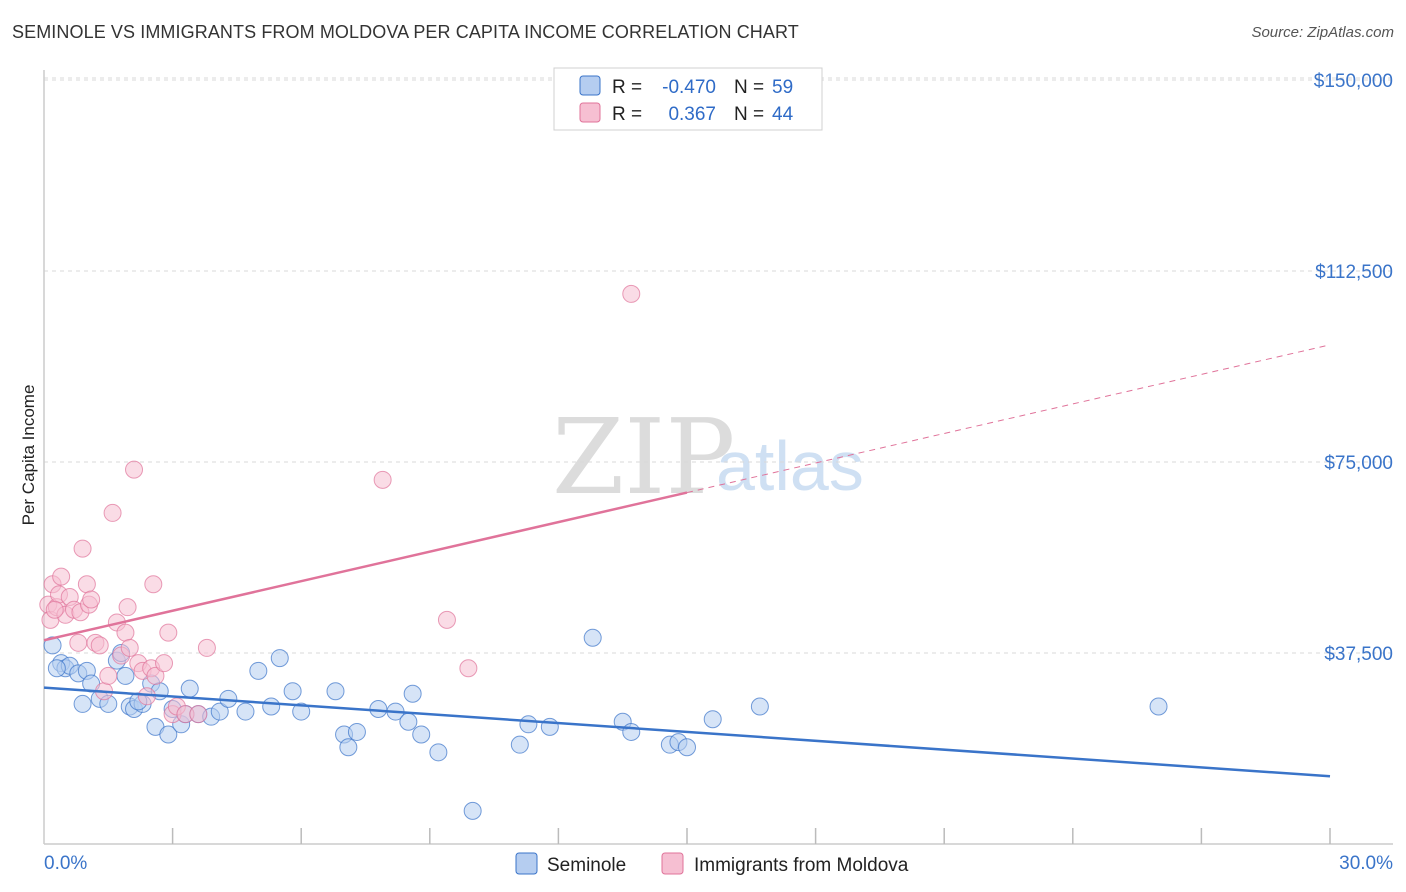 The height and width of the screenshot is (892, 1406). What do you see at coordinates (1366, 863) in the screenshot?
I see `x-tick-label-max: 30.0%` at bounding box center [1366, 863].